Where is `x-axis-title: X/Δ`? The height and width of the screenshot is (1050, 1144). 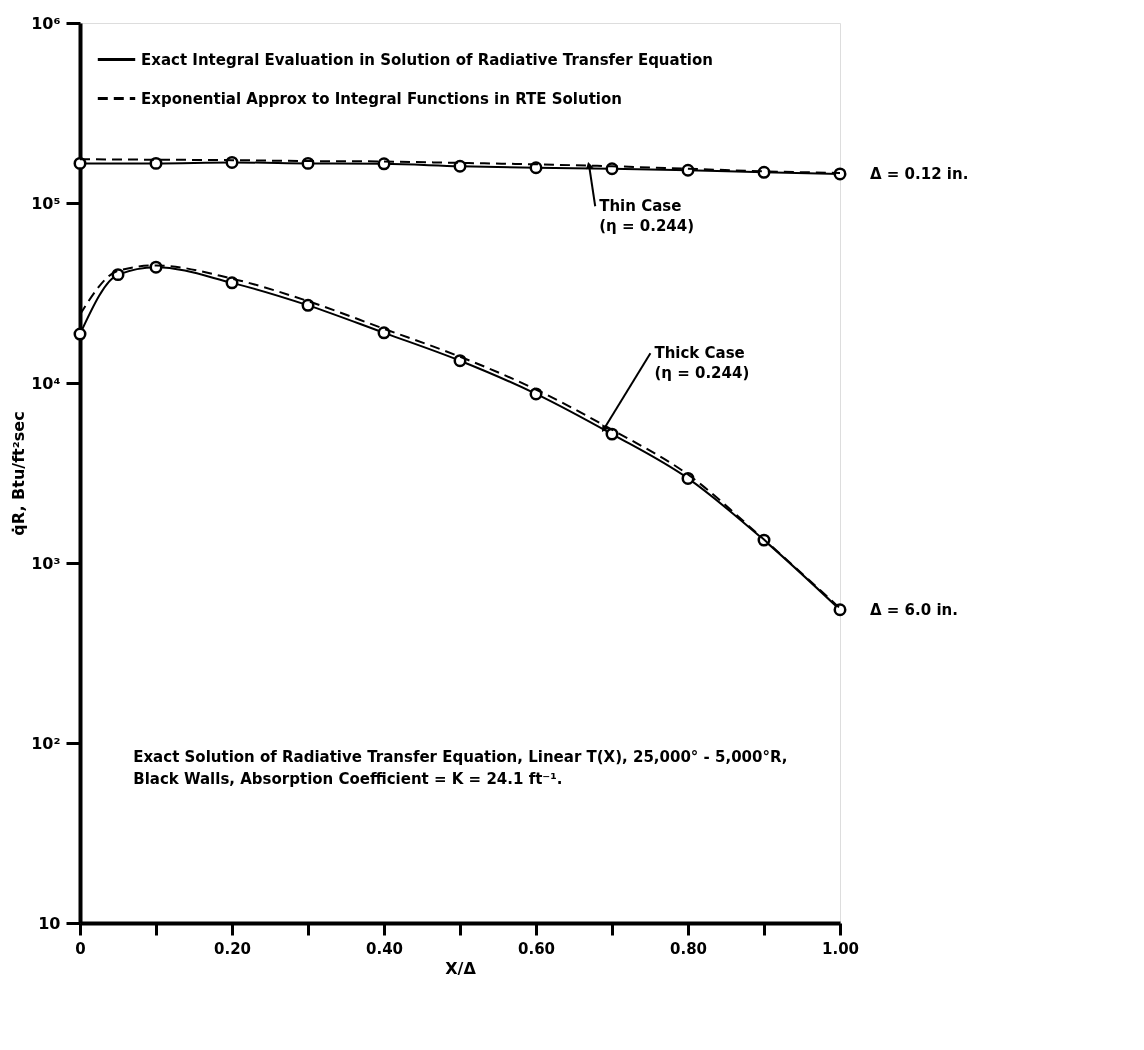 x-axis-title: X/Δ is located at coordinates (461, 968).